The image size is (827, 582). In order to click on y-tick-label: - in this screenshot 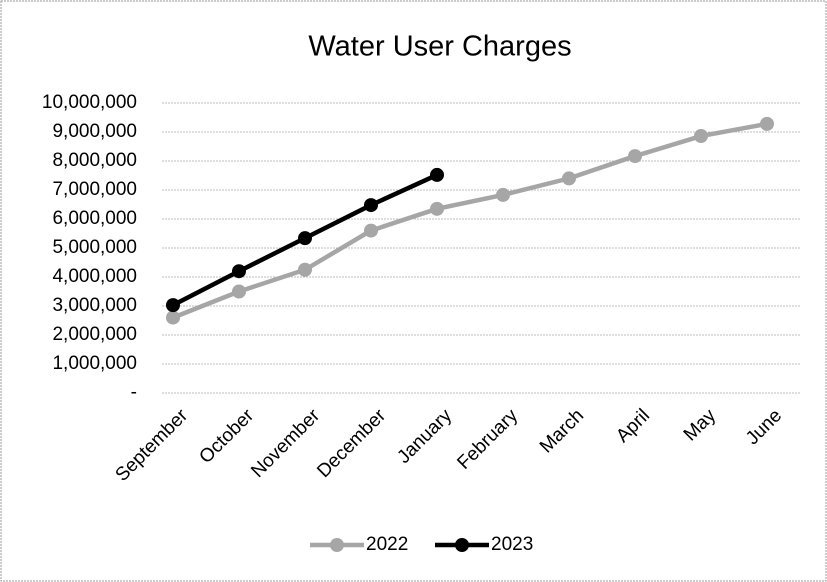, I will do `click(134, 392)`.